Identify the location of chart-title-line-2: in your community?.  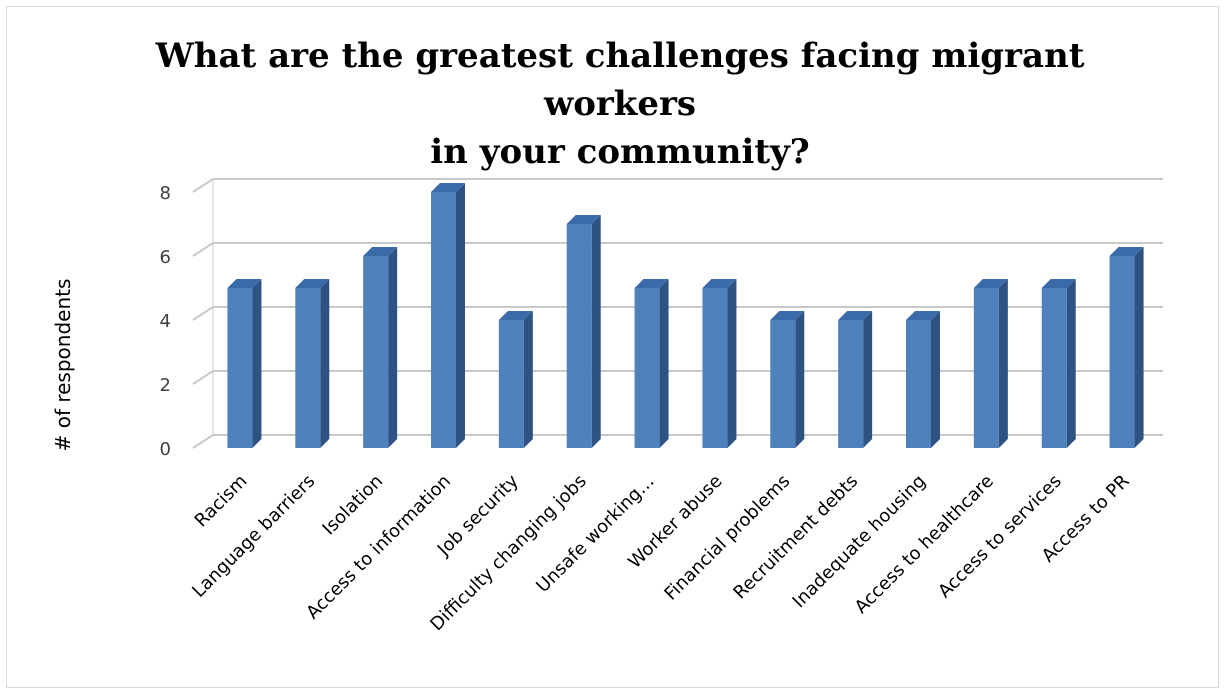
(620, 152).